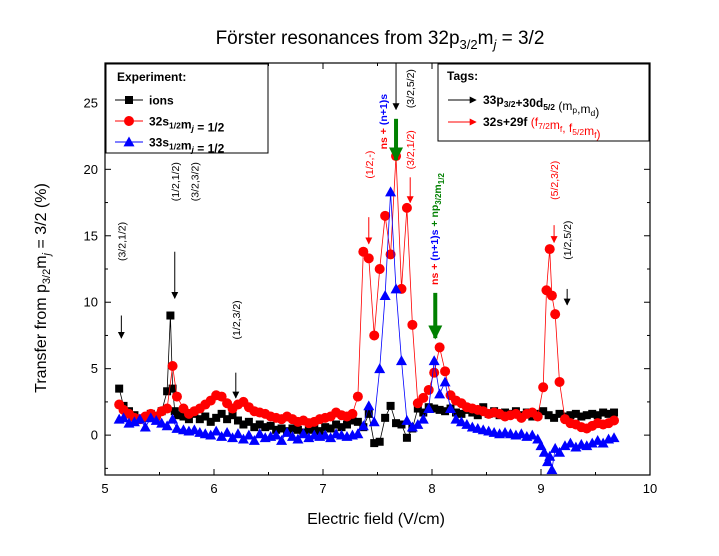 This screenshot has height=556, width=719. What do you see at coordinates (161, 101) in the screenshot?
I see `legend-label: ions` at bounding box center [161, 101].